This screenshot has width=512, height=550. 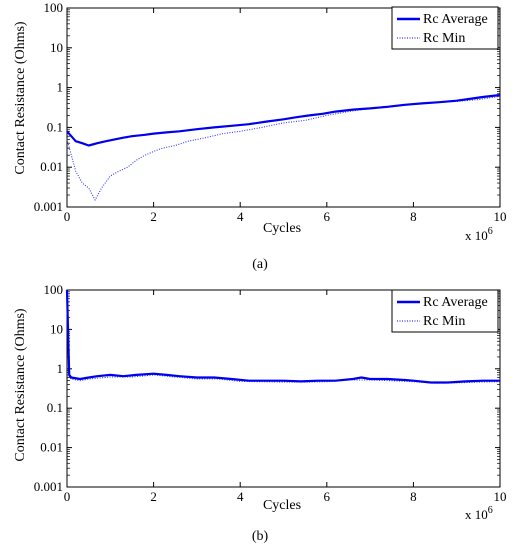 I want to click on panel-caption: (b), so click(x=260, y=536).